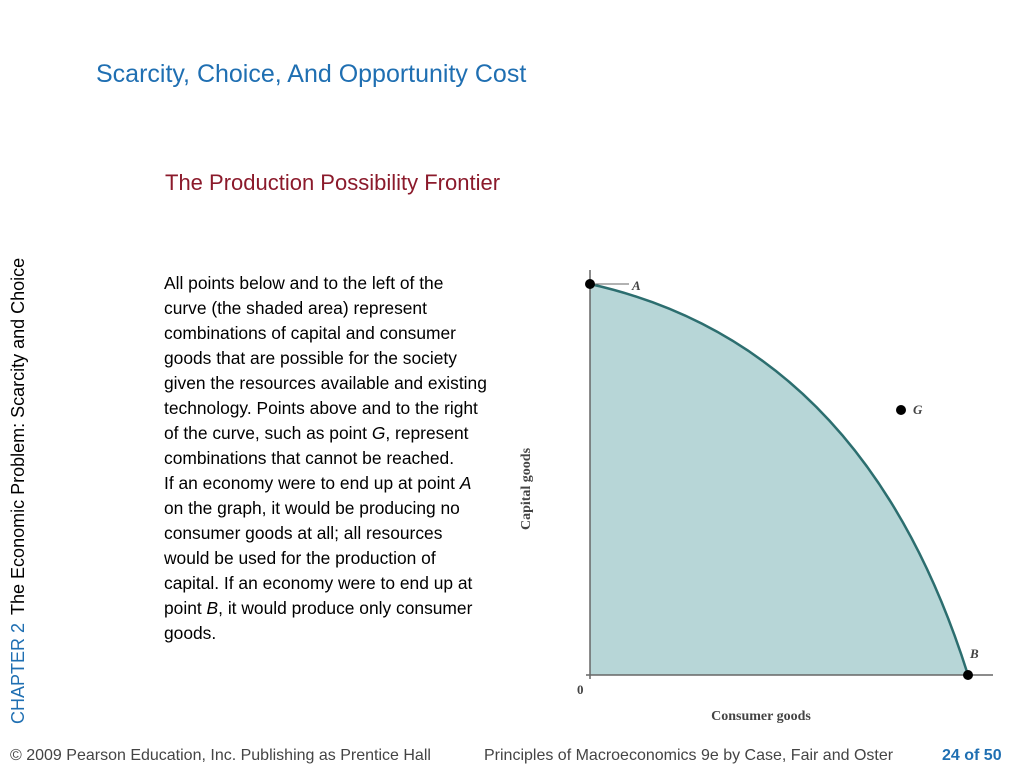  Describe the element at coordinates (212, 608) in the screenshot. I see `italic-point-b: B` at that location.